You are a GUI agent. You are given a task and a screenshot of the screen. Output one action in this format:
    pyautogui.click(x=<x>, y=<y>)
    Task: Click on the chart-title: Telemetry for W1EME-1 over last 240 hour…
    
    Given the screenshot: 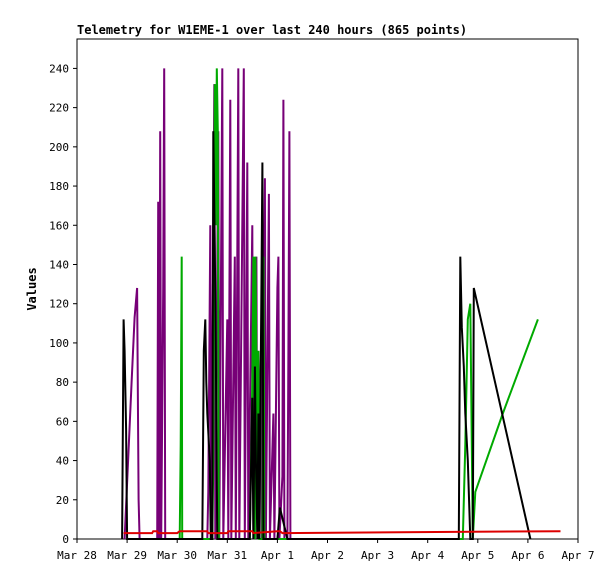 What is the action you would take?
    pyautogui.click(x=272, y=30)
    